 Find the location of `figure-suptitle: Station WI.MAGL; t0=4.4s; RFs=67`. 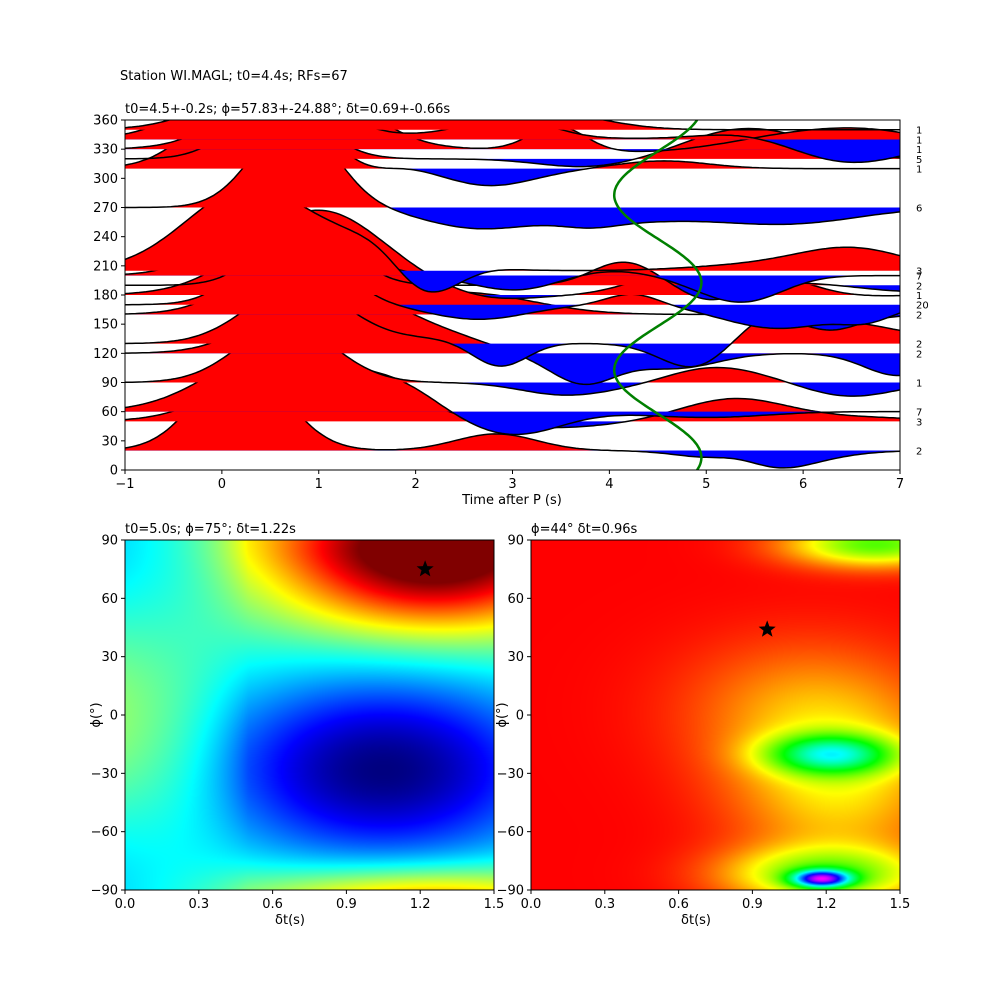

figure-suptitle: Station WI.MAGL; t0=4.4s; RFs=67 is located at coordinates (234, 76).